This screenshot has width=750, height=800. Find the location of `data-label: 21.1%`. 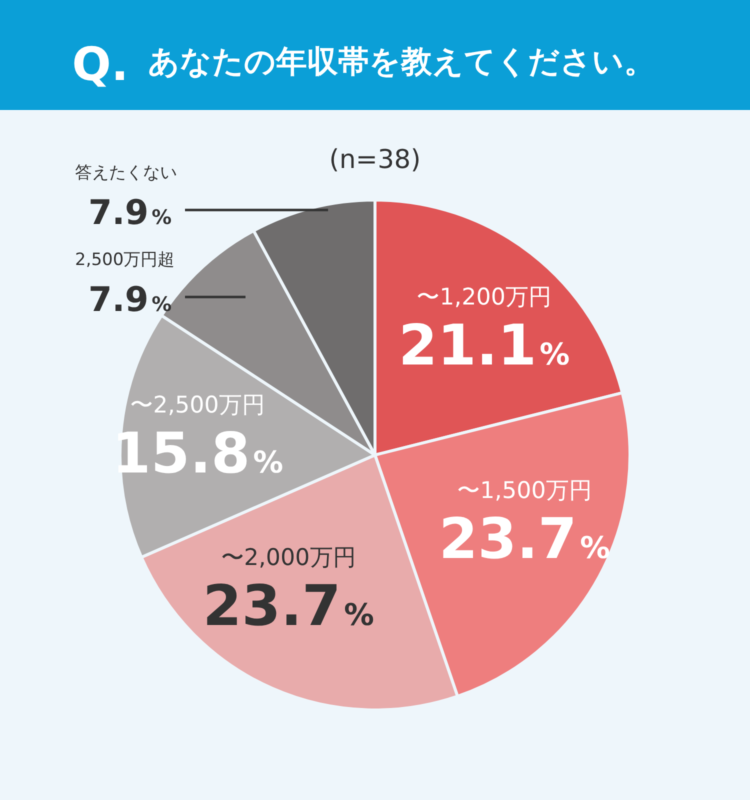

data-label: 21.1% is located at coordinates (484, 345).